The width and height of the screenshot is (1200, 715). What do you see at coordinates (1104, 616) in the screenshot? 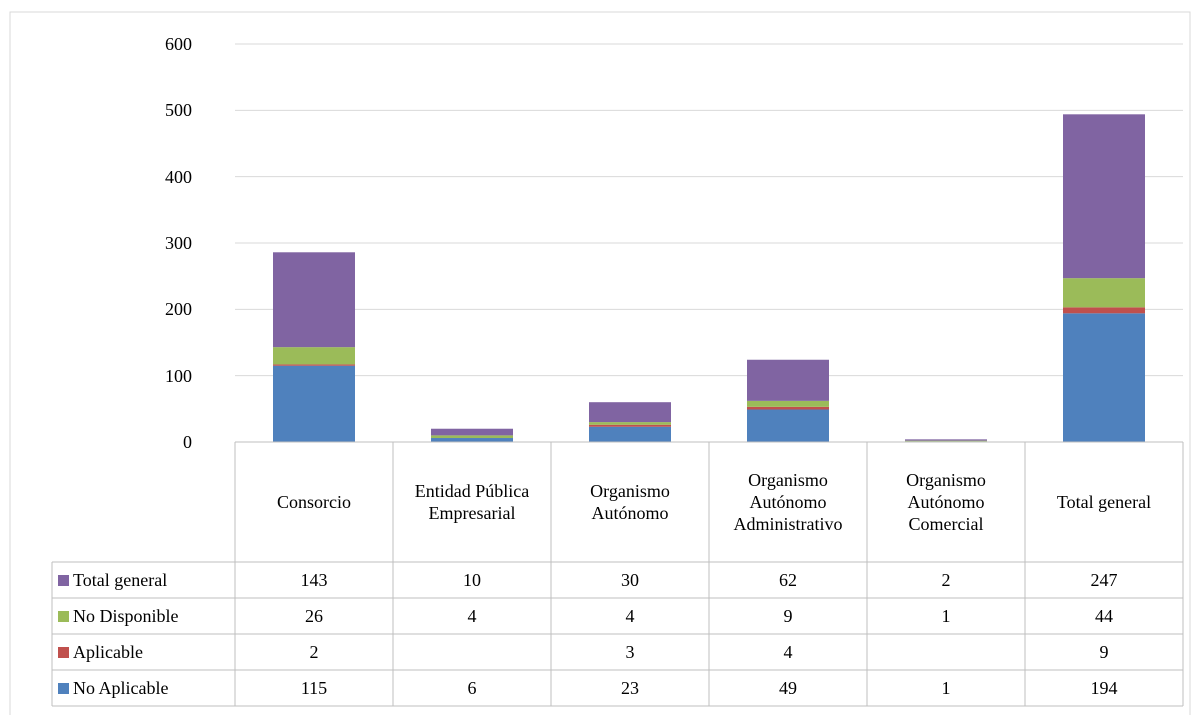
I see `table-value: 44` at bounding box center [1104, 616].